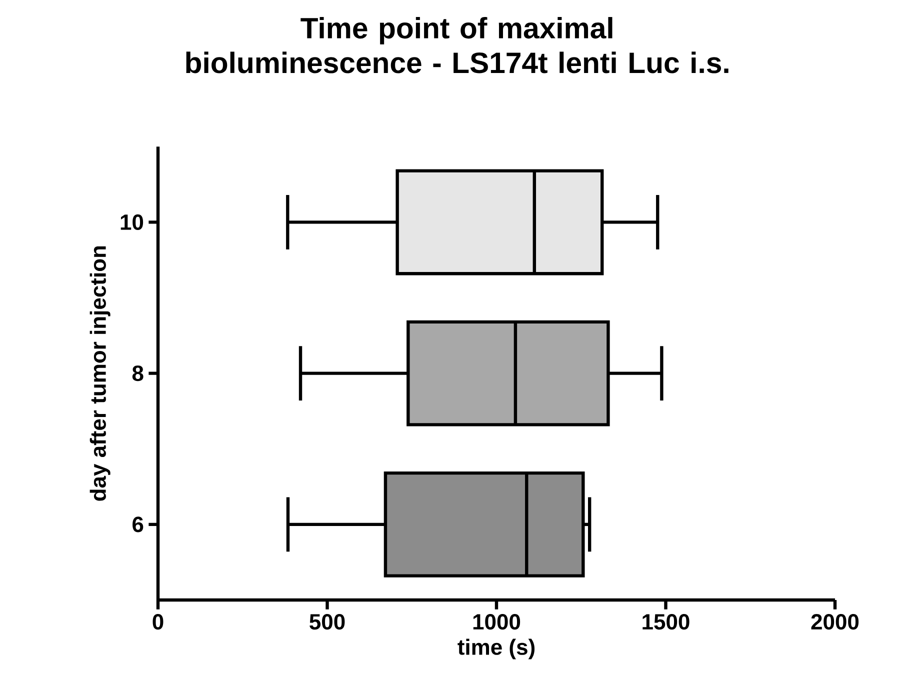 This screenshot has height=699, width=915. I want to click on x-tick-label: 500, so click(327, 622).